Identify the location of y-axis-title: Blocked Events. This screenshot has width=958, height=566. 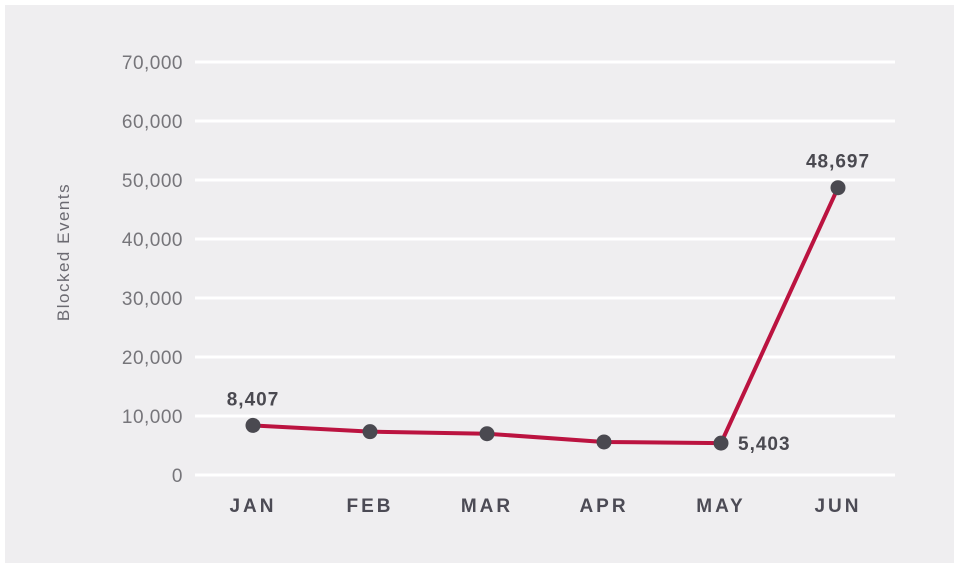
(63, 252).